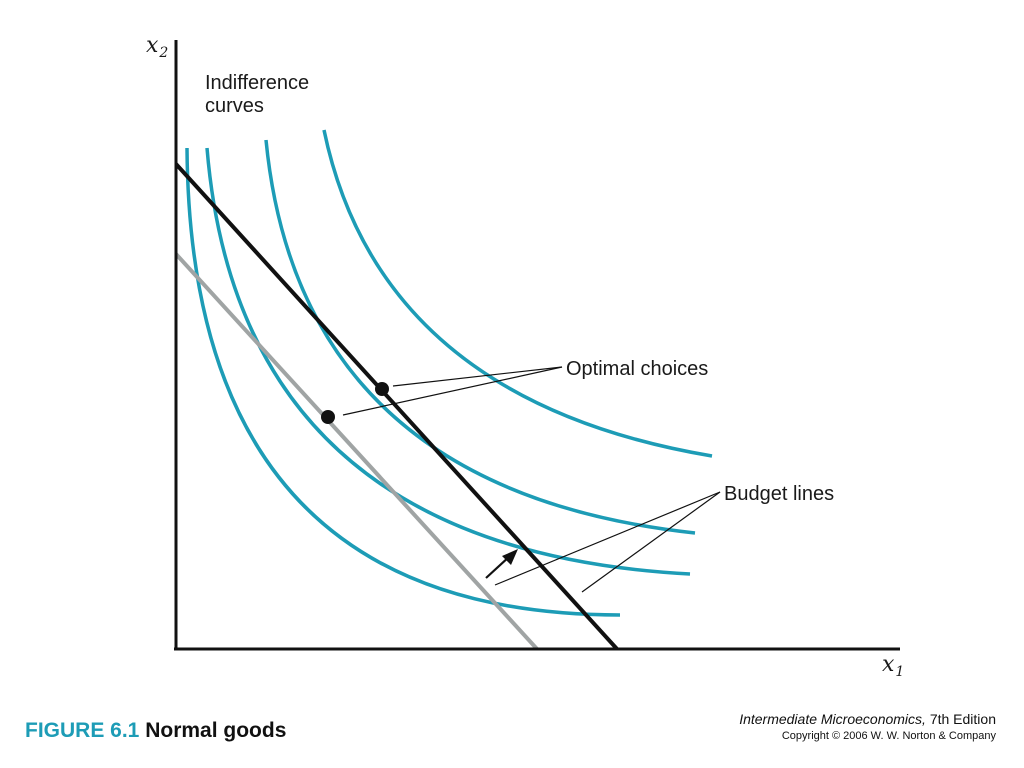  Describe the element at coordinates (157, 47) in the screenshot. I see `y-axis-label: x2` at that location.